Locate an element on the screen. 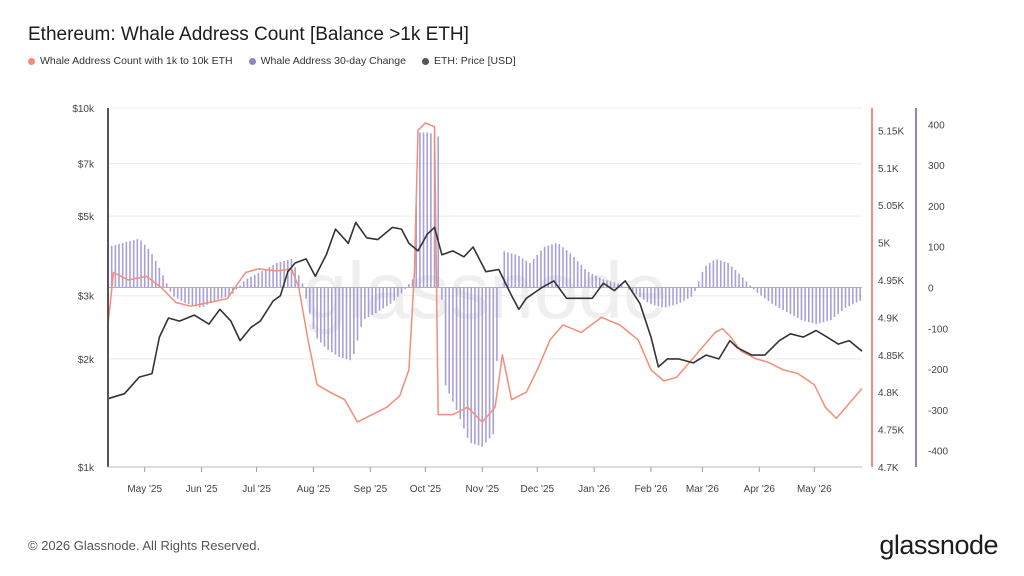 The height and width of the screenshot is (576, 1024). y-count-tick-label: 4.8K is located at coordinates (888, 393).